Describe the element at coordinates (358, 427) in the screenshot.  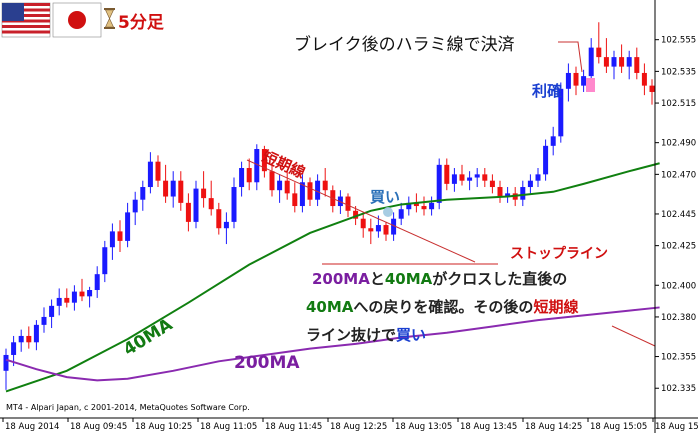
I see `x-tick-label: 18 Aug 12:25` at that location.